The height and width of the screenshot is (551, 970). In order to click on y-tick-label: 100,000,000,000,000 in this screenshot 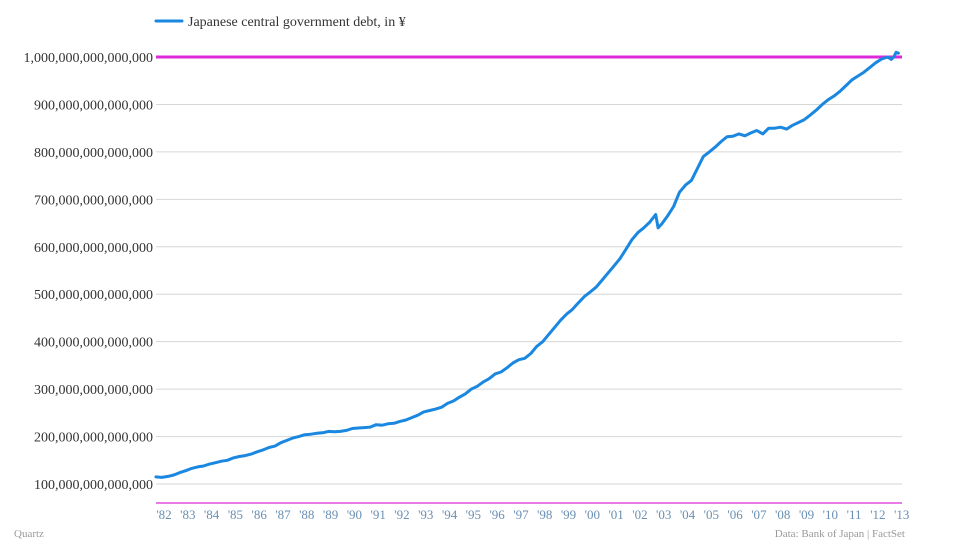, I will do `click(93, 485)`.